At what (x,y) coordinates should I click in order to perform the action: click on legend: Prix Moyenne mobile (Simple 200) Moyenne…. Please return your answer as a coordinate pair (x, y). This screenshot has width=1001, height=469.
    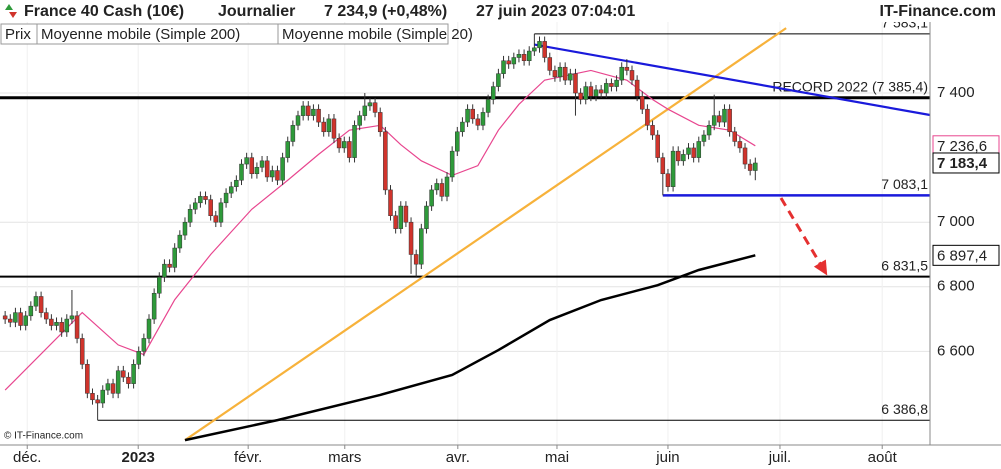
    Looking at the image, I should click on (236, 34).